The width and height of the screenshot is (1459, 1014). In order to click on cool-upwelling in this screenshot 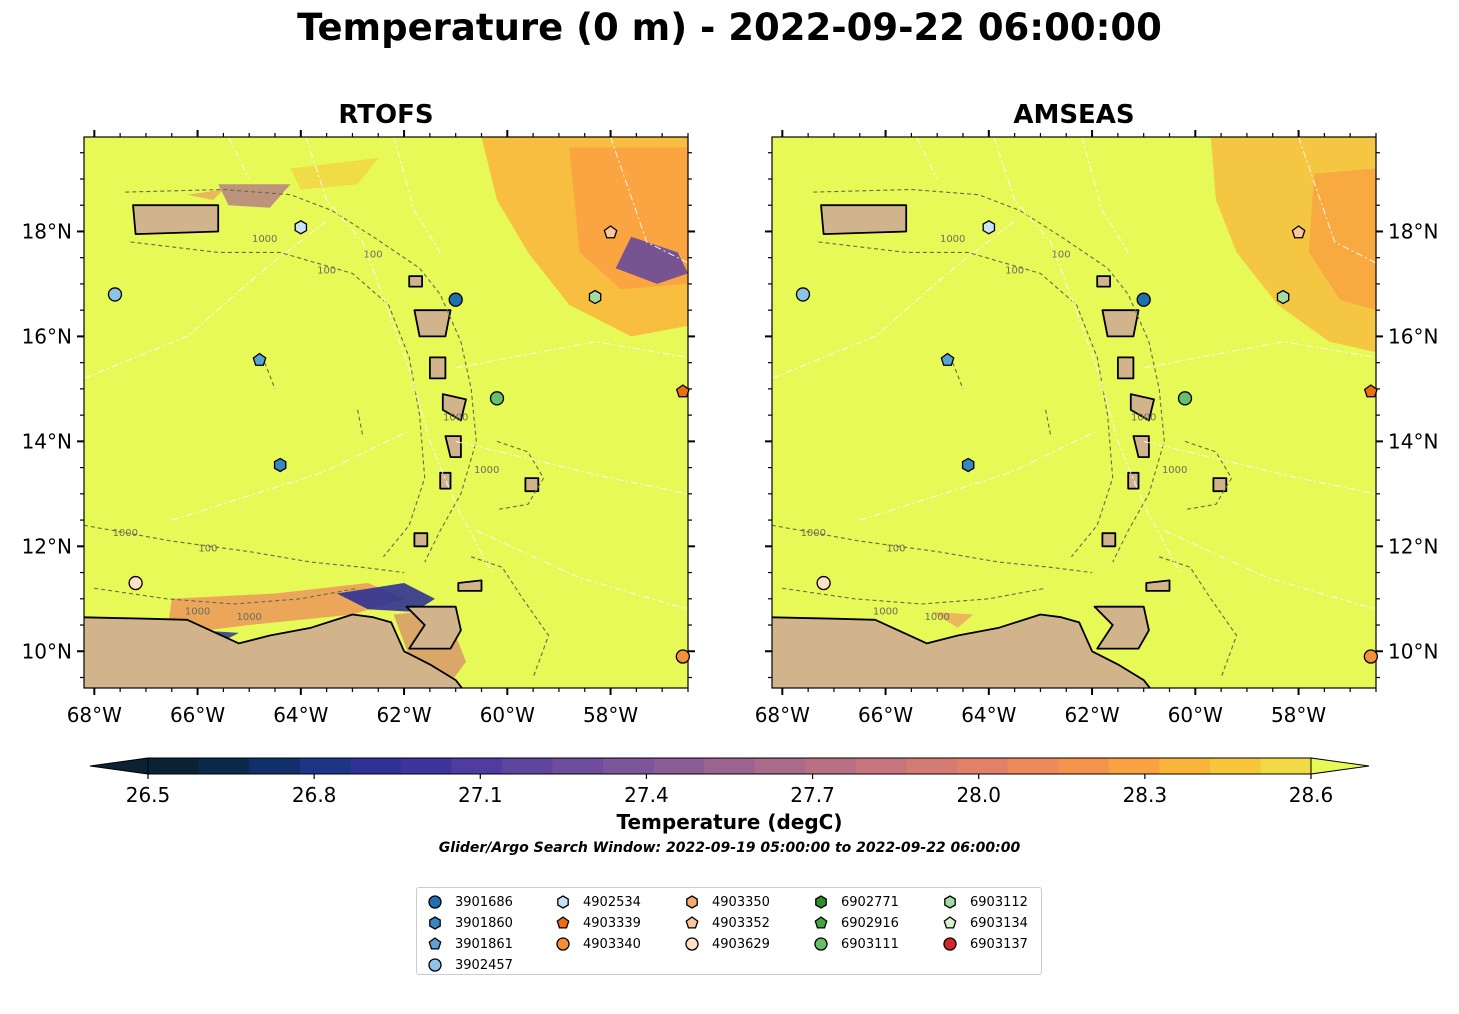, I will do `click(386, 597)`.